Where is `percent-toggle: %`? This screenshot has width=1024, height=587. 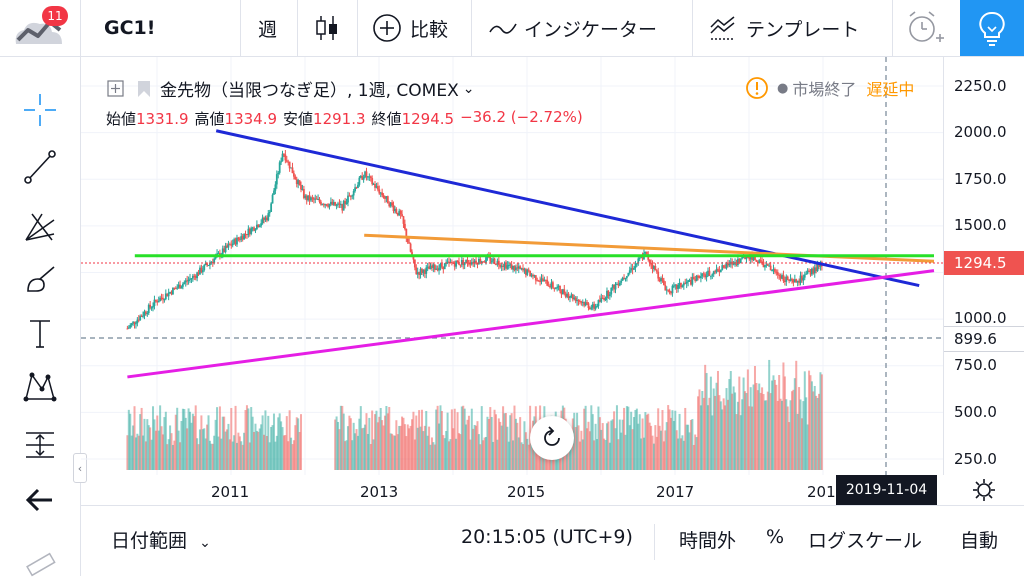 percent-toggle: % is located at coordinates (775, 537).